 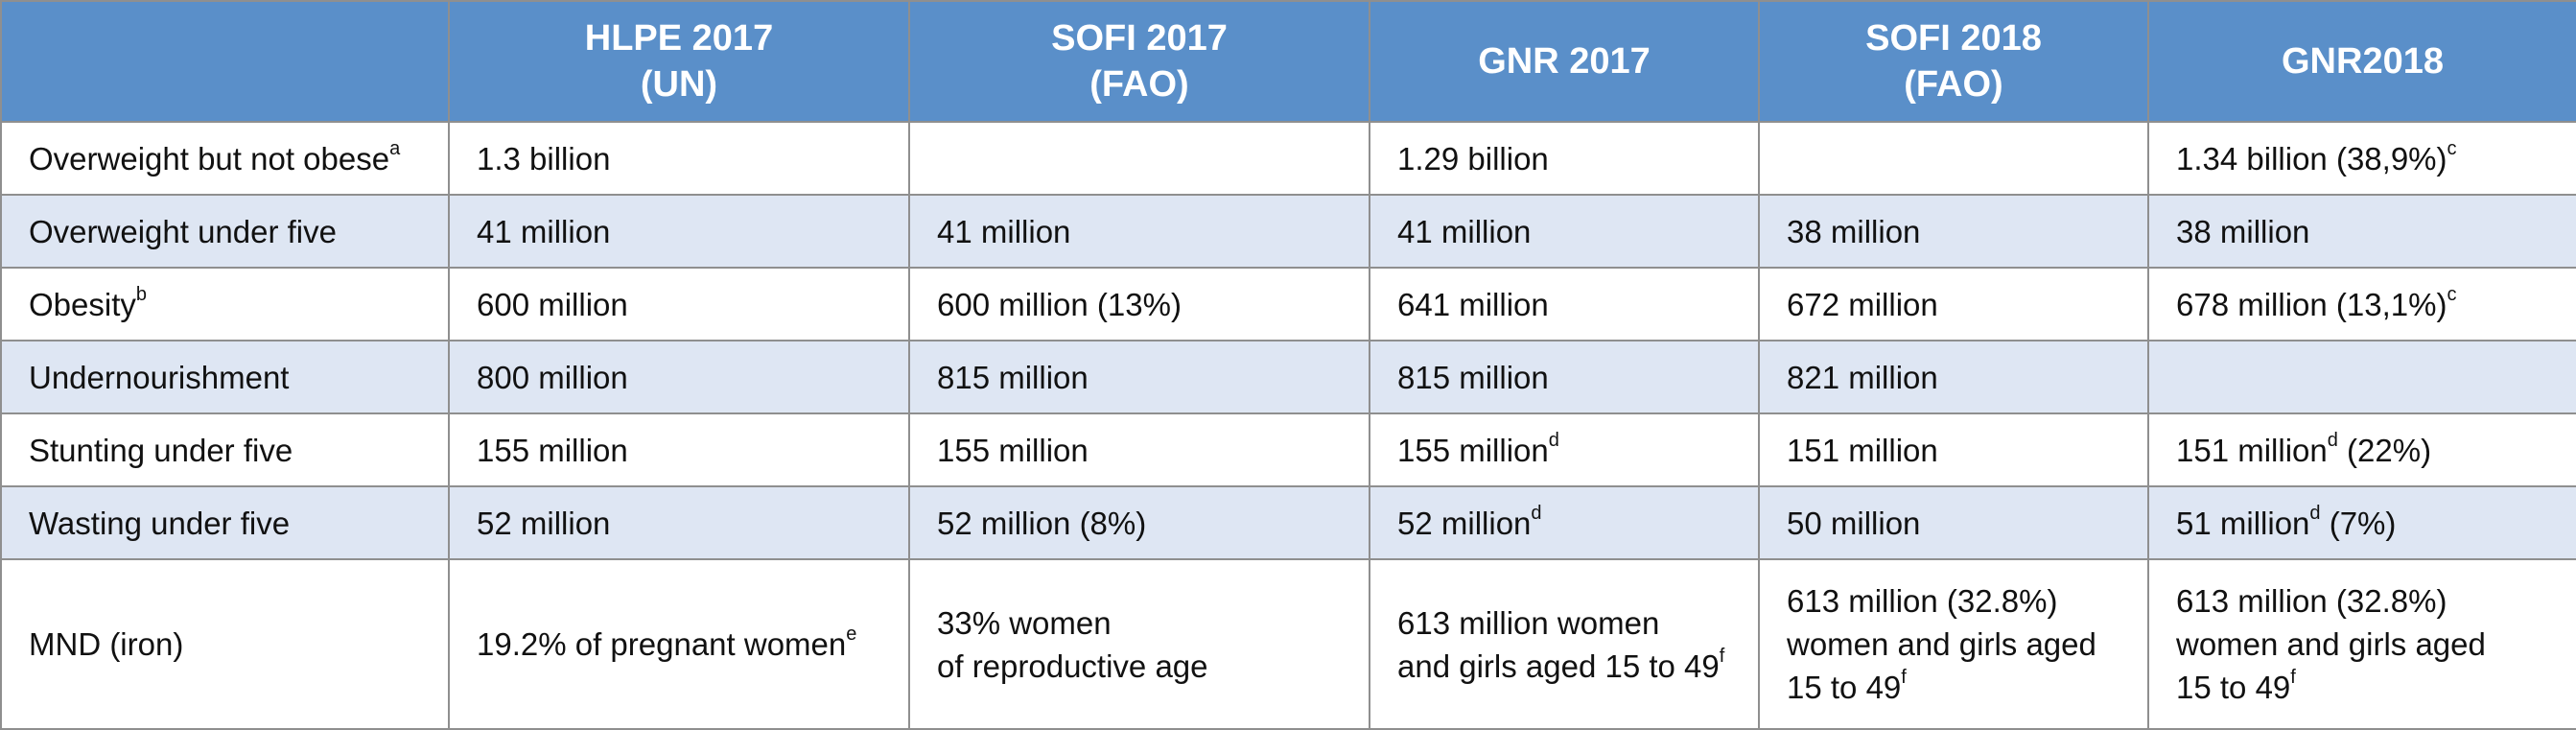 What do you see at coordinates (1139, 522) in the screenshot?
I see `table-cell: 52 million (8%)` at bounding box center [1139, 522].